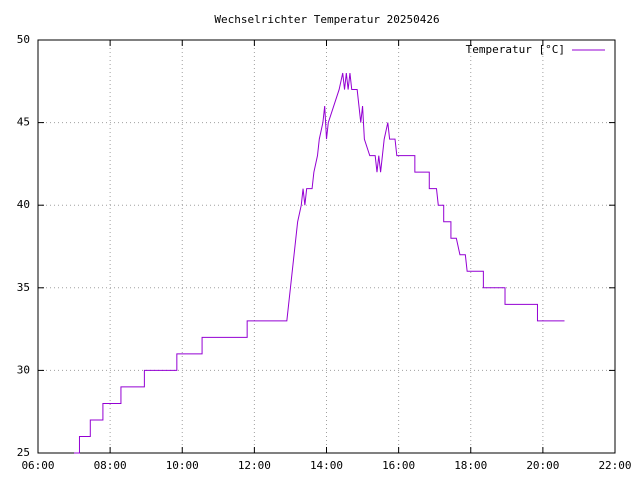 This screenshot has width=640, height=480. Describe the element at coordinates (110, 465) in the screenshot. I see `x-tick-label: 08:00` at that location.